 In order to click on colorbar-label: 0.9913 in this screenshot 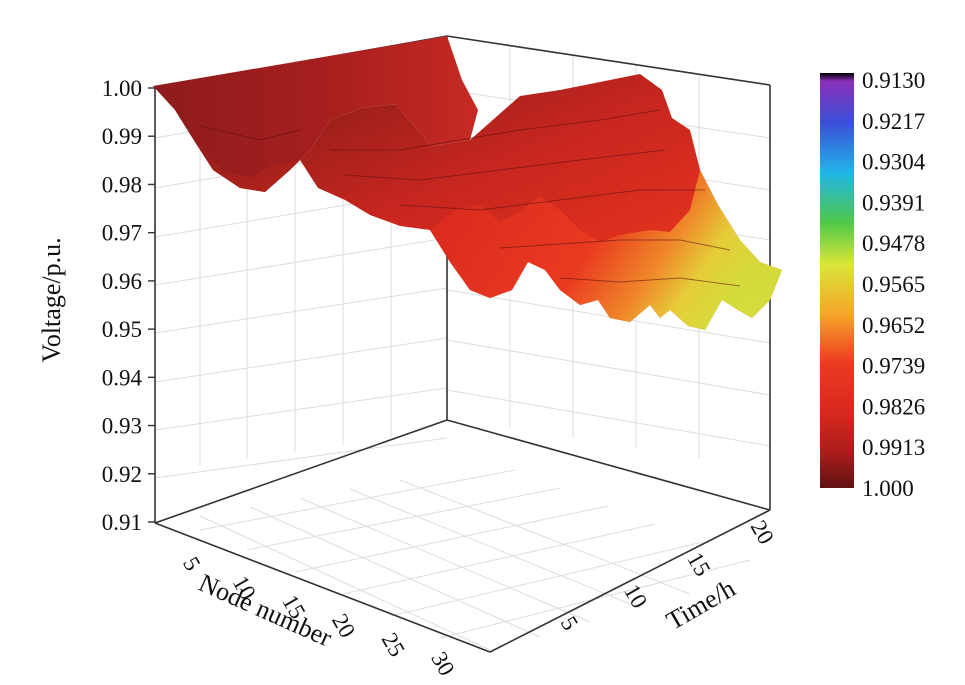, I will do `click(893, 447)`.